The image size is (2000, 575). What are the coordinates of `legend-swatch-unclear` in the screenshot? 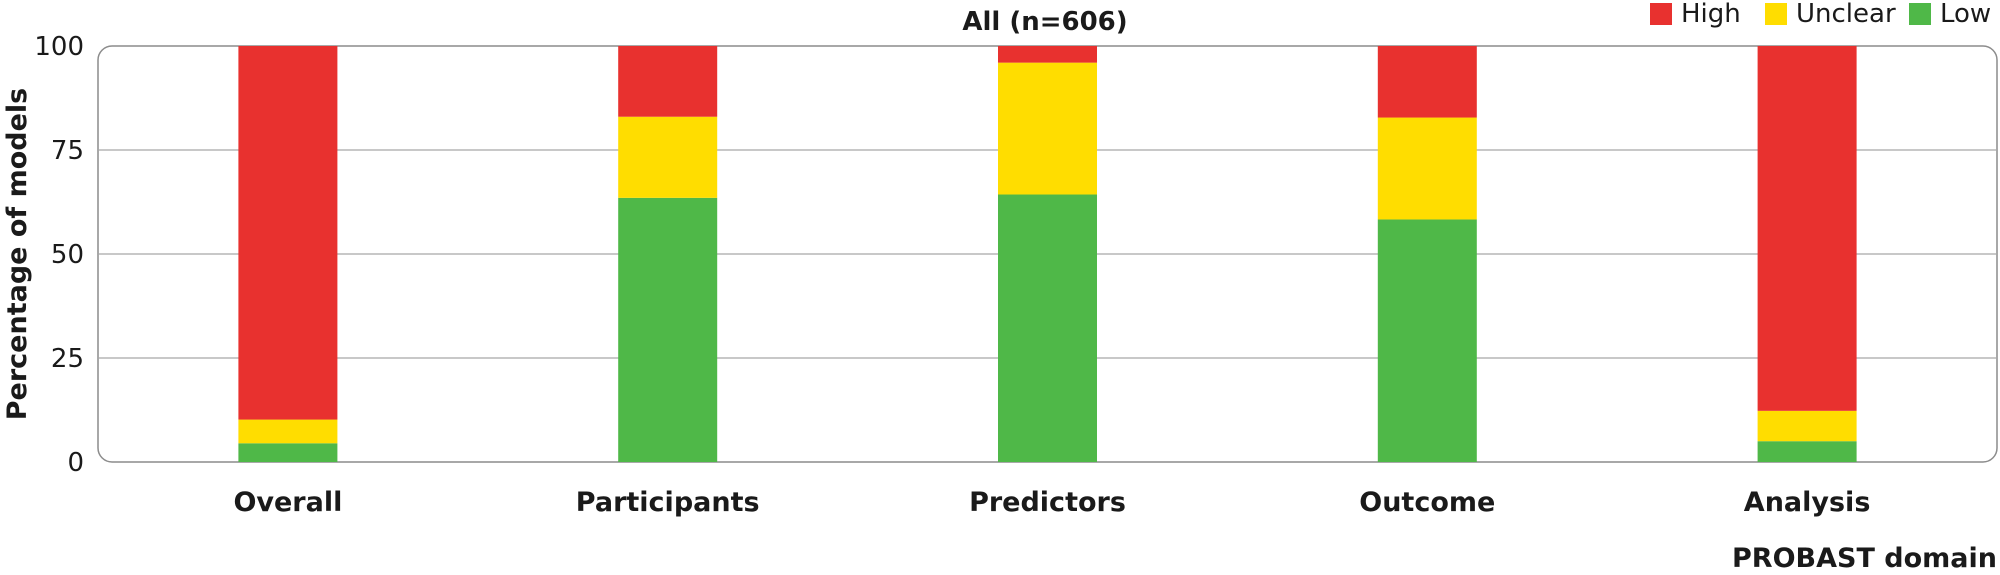 It's located at (1776, 14).